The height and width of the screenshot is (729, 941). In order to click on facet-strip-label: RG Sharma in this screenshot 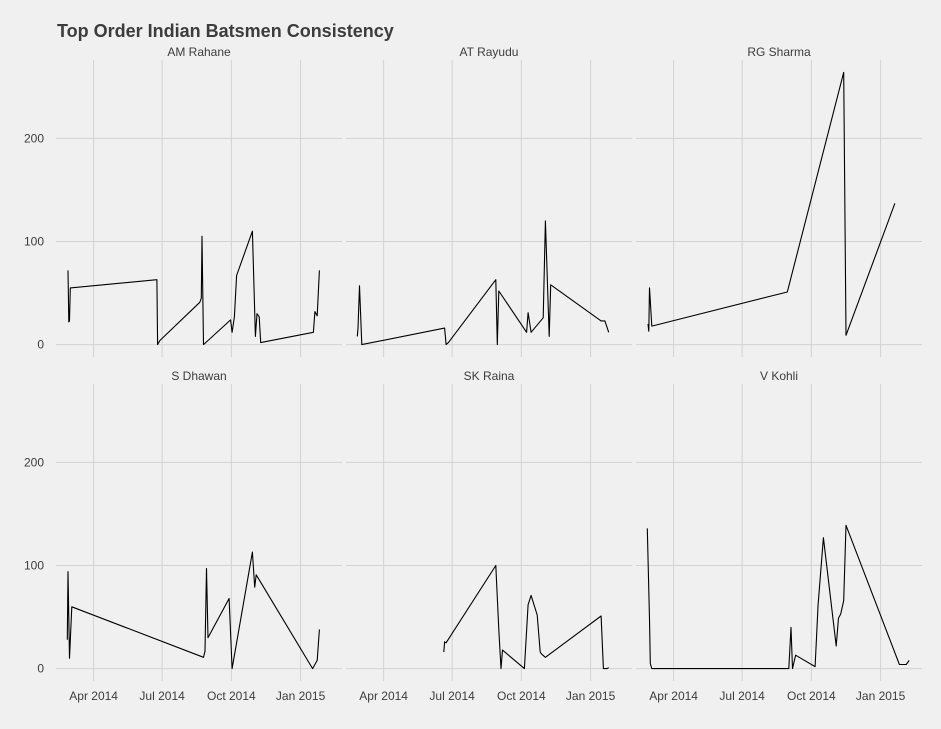, I will do `click(779, 52)`.